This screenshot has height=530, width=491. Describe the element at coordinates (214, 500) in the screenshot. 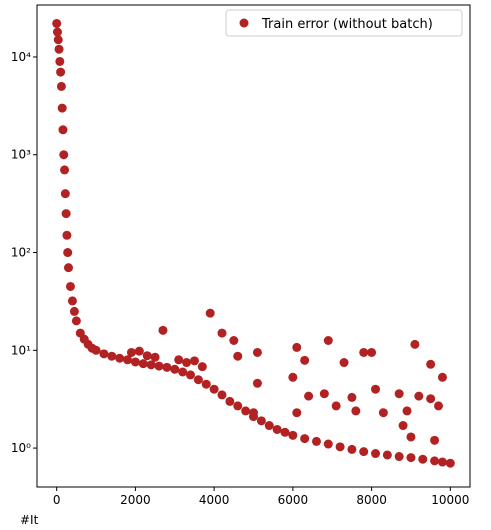

I see `x-tick-label: 4000` at that location.